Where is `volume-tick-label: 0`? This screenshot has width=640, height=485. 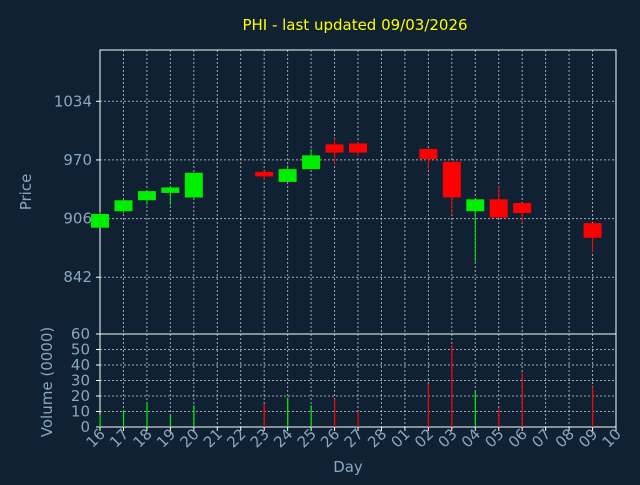 volume-tick-label: 0 is located at coordinates (85, 427).